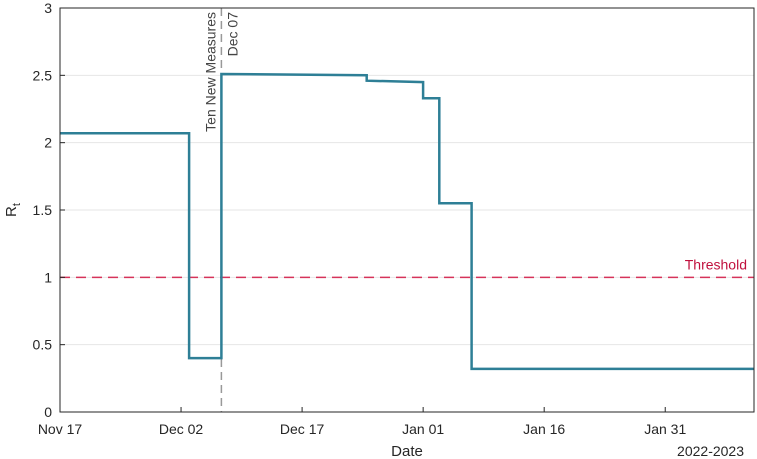 The image size is (757, 459). I want to click on x-ticks: Nov 17 Dec 02 Dec 17 Jan 01 Jan 16 Jan 31, so click(362, 422).